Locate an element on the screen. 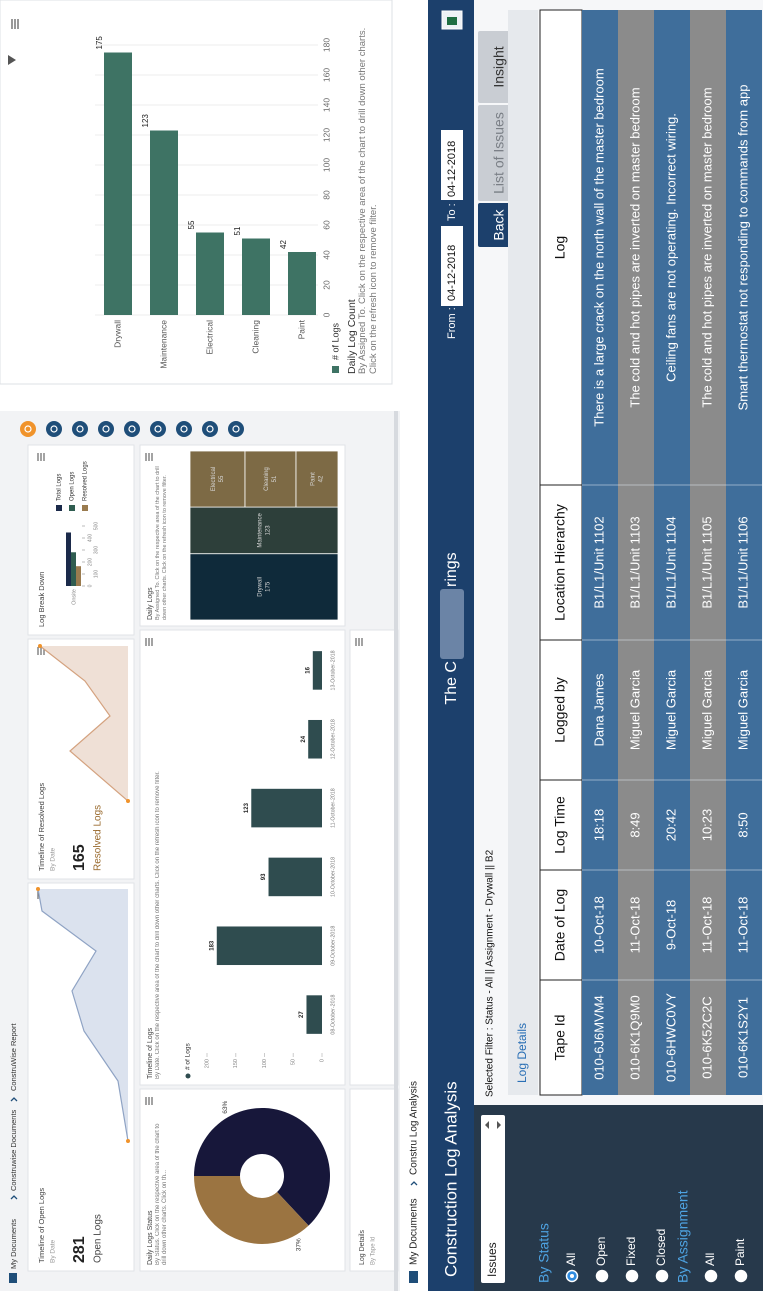  legend-label: Total Logs is located at coordinates (60, 487).